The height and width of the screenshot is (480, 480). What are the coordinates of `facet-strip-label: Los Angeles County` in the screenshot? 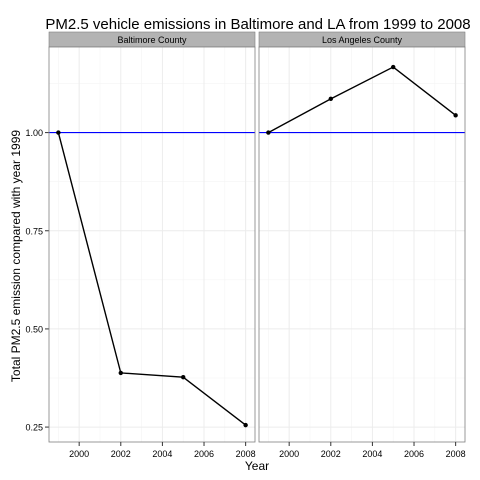 It's located at (362, 40).